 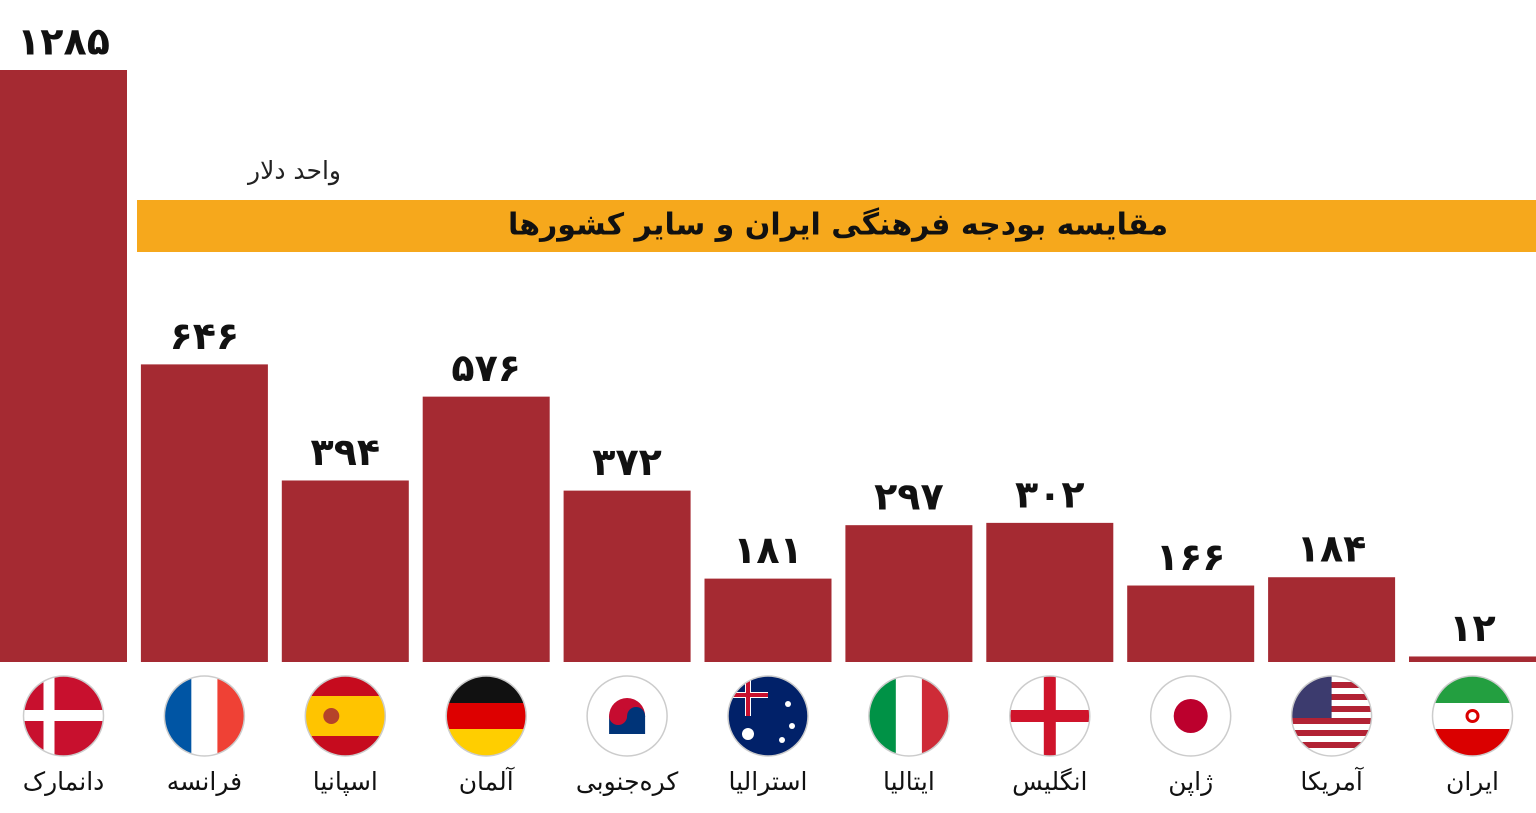 What do you see at coordinates (768, 781) in the screenshot?
I see `x-tick-label: استرالیا` at bounding box center [768, 781].